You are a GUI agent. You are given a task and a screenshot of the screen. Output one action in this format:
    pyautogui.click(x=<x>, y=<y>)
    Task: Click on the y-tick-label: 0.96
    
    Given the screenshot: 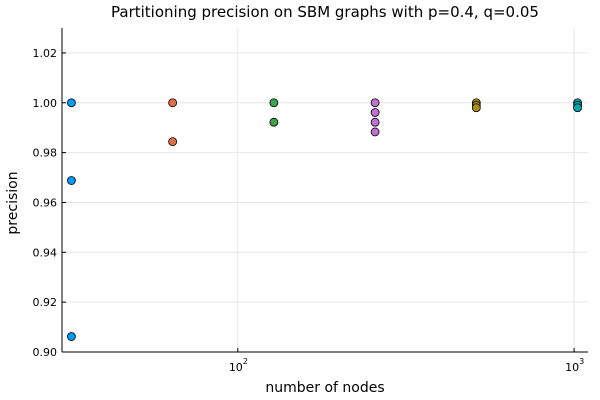 What is the action you would take?
    pyautogui.click(x=45, y=202)
    